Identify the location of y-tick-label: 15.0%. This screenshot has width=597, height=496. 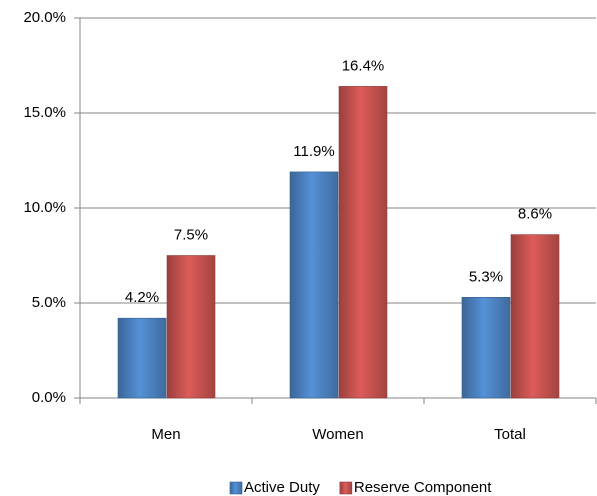
(44, 112).